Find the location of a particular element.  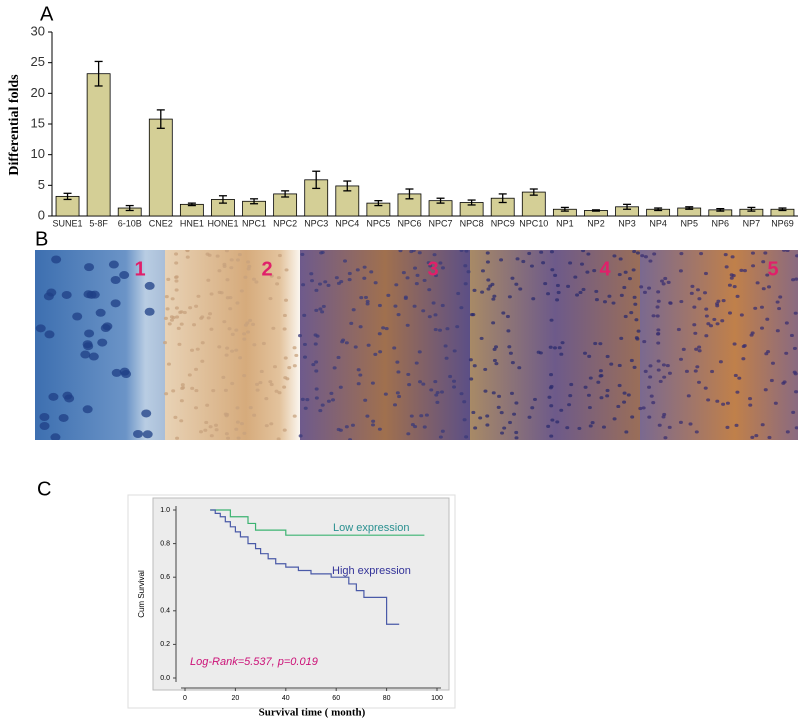

x-tick-label: NPC7 is located at coordinates (441, 223).